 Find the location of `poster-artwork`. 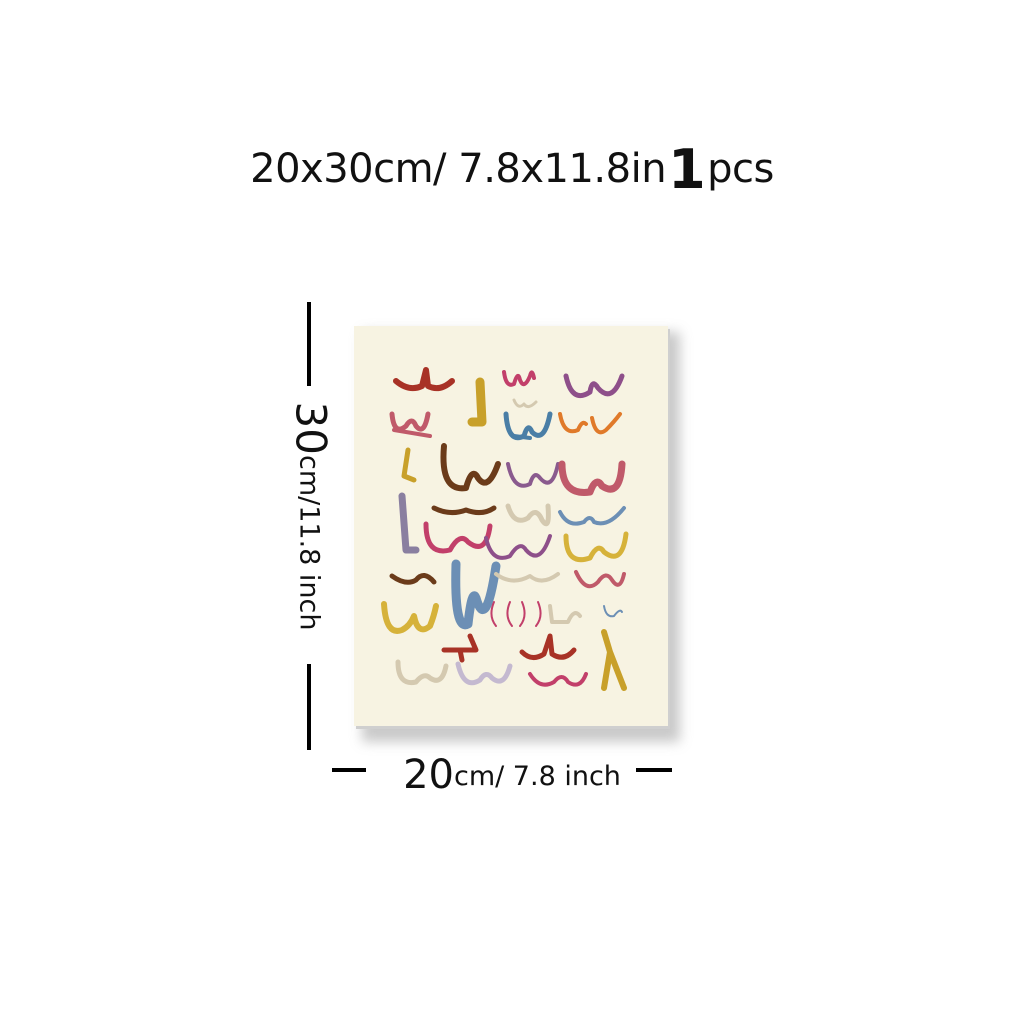

poster-artwork is located at coordinates (505, 529).